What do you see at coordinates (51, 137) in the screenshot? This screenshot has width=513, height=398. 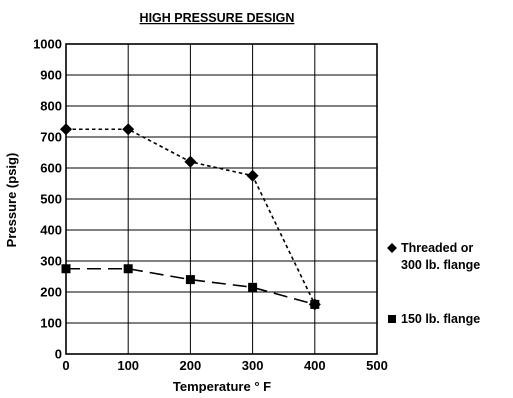 I see `y-tick-label: 700` at bounding box center [51, 137].